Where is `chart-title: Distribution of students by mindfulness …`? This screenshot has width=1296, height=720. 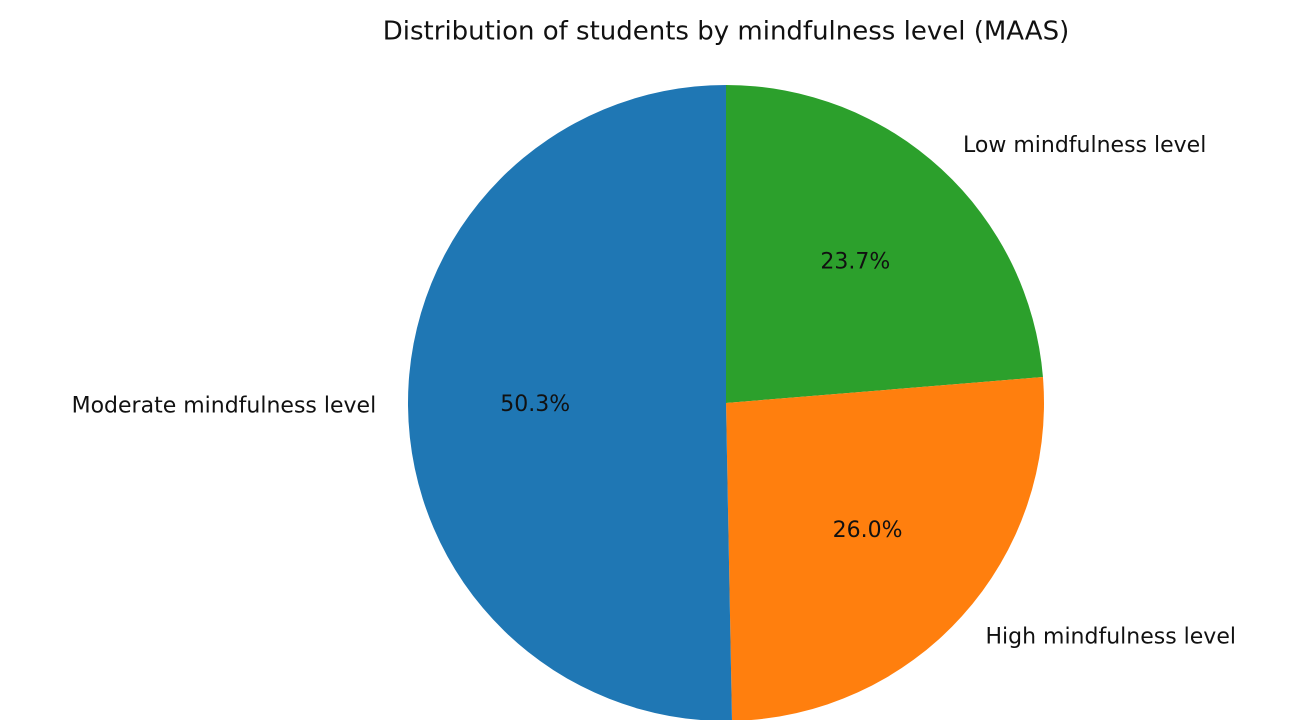
chart-title: Distribution of students by mindfulness … is located at coordinates (726, 32).